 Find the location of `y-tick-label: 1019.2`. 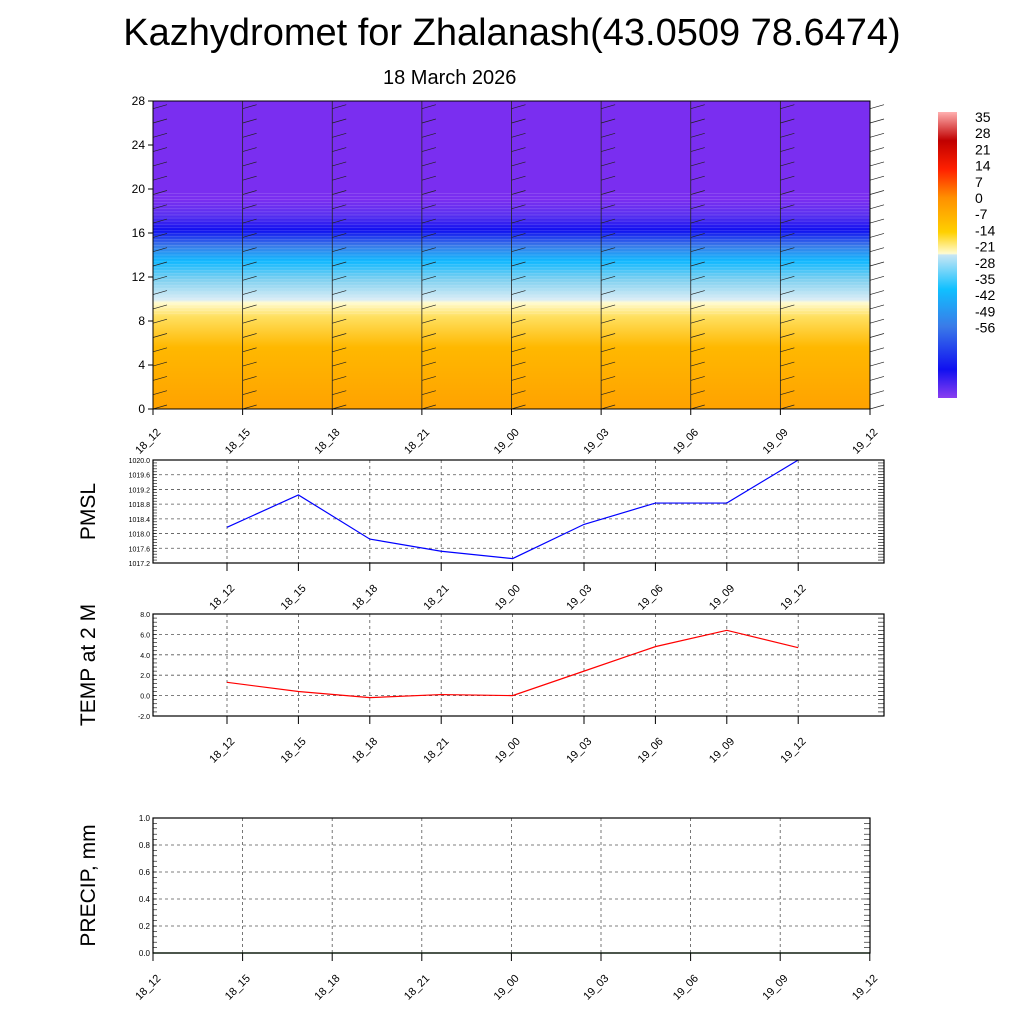

y-tick-label: 1019.2 is located at coordinates (140, 490).